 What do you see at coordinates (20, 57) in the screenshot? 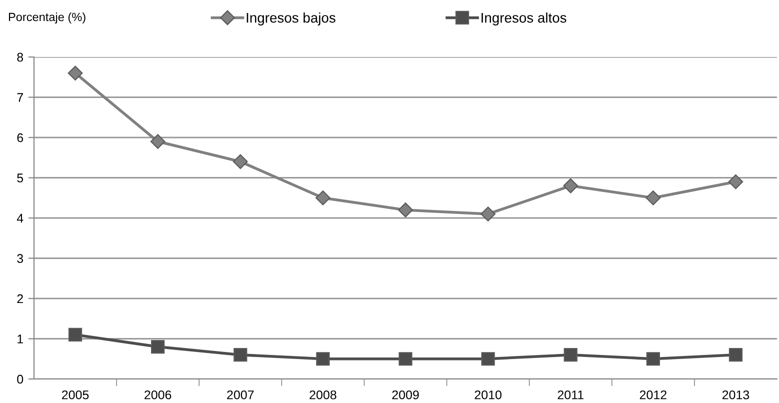
I see `y-tick-label: 8` at bounding box center [20, 57].